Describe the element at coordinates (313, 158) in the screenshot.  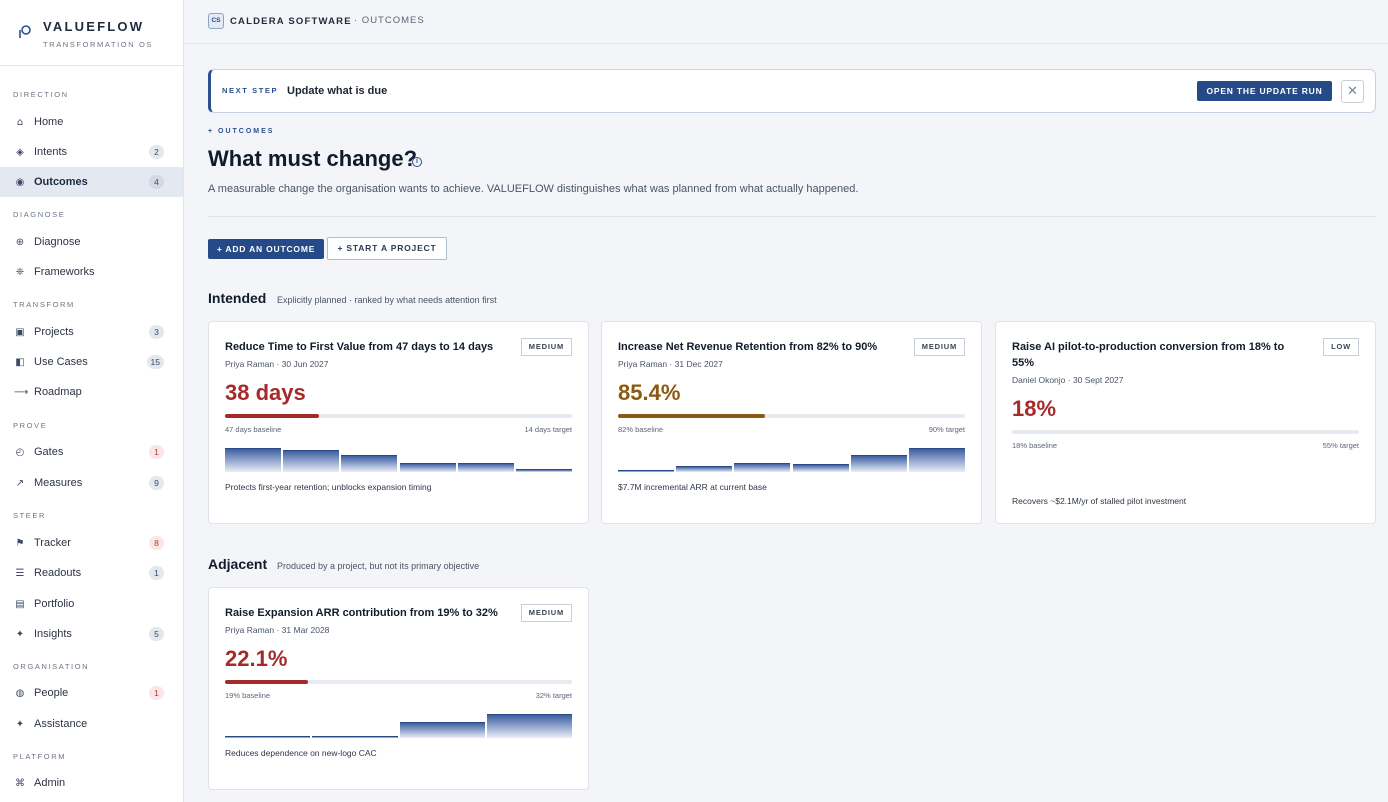
I see `page-title: What must change?` at that location.